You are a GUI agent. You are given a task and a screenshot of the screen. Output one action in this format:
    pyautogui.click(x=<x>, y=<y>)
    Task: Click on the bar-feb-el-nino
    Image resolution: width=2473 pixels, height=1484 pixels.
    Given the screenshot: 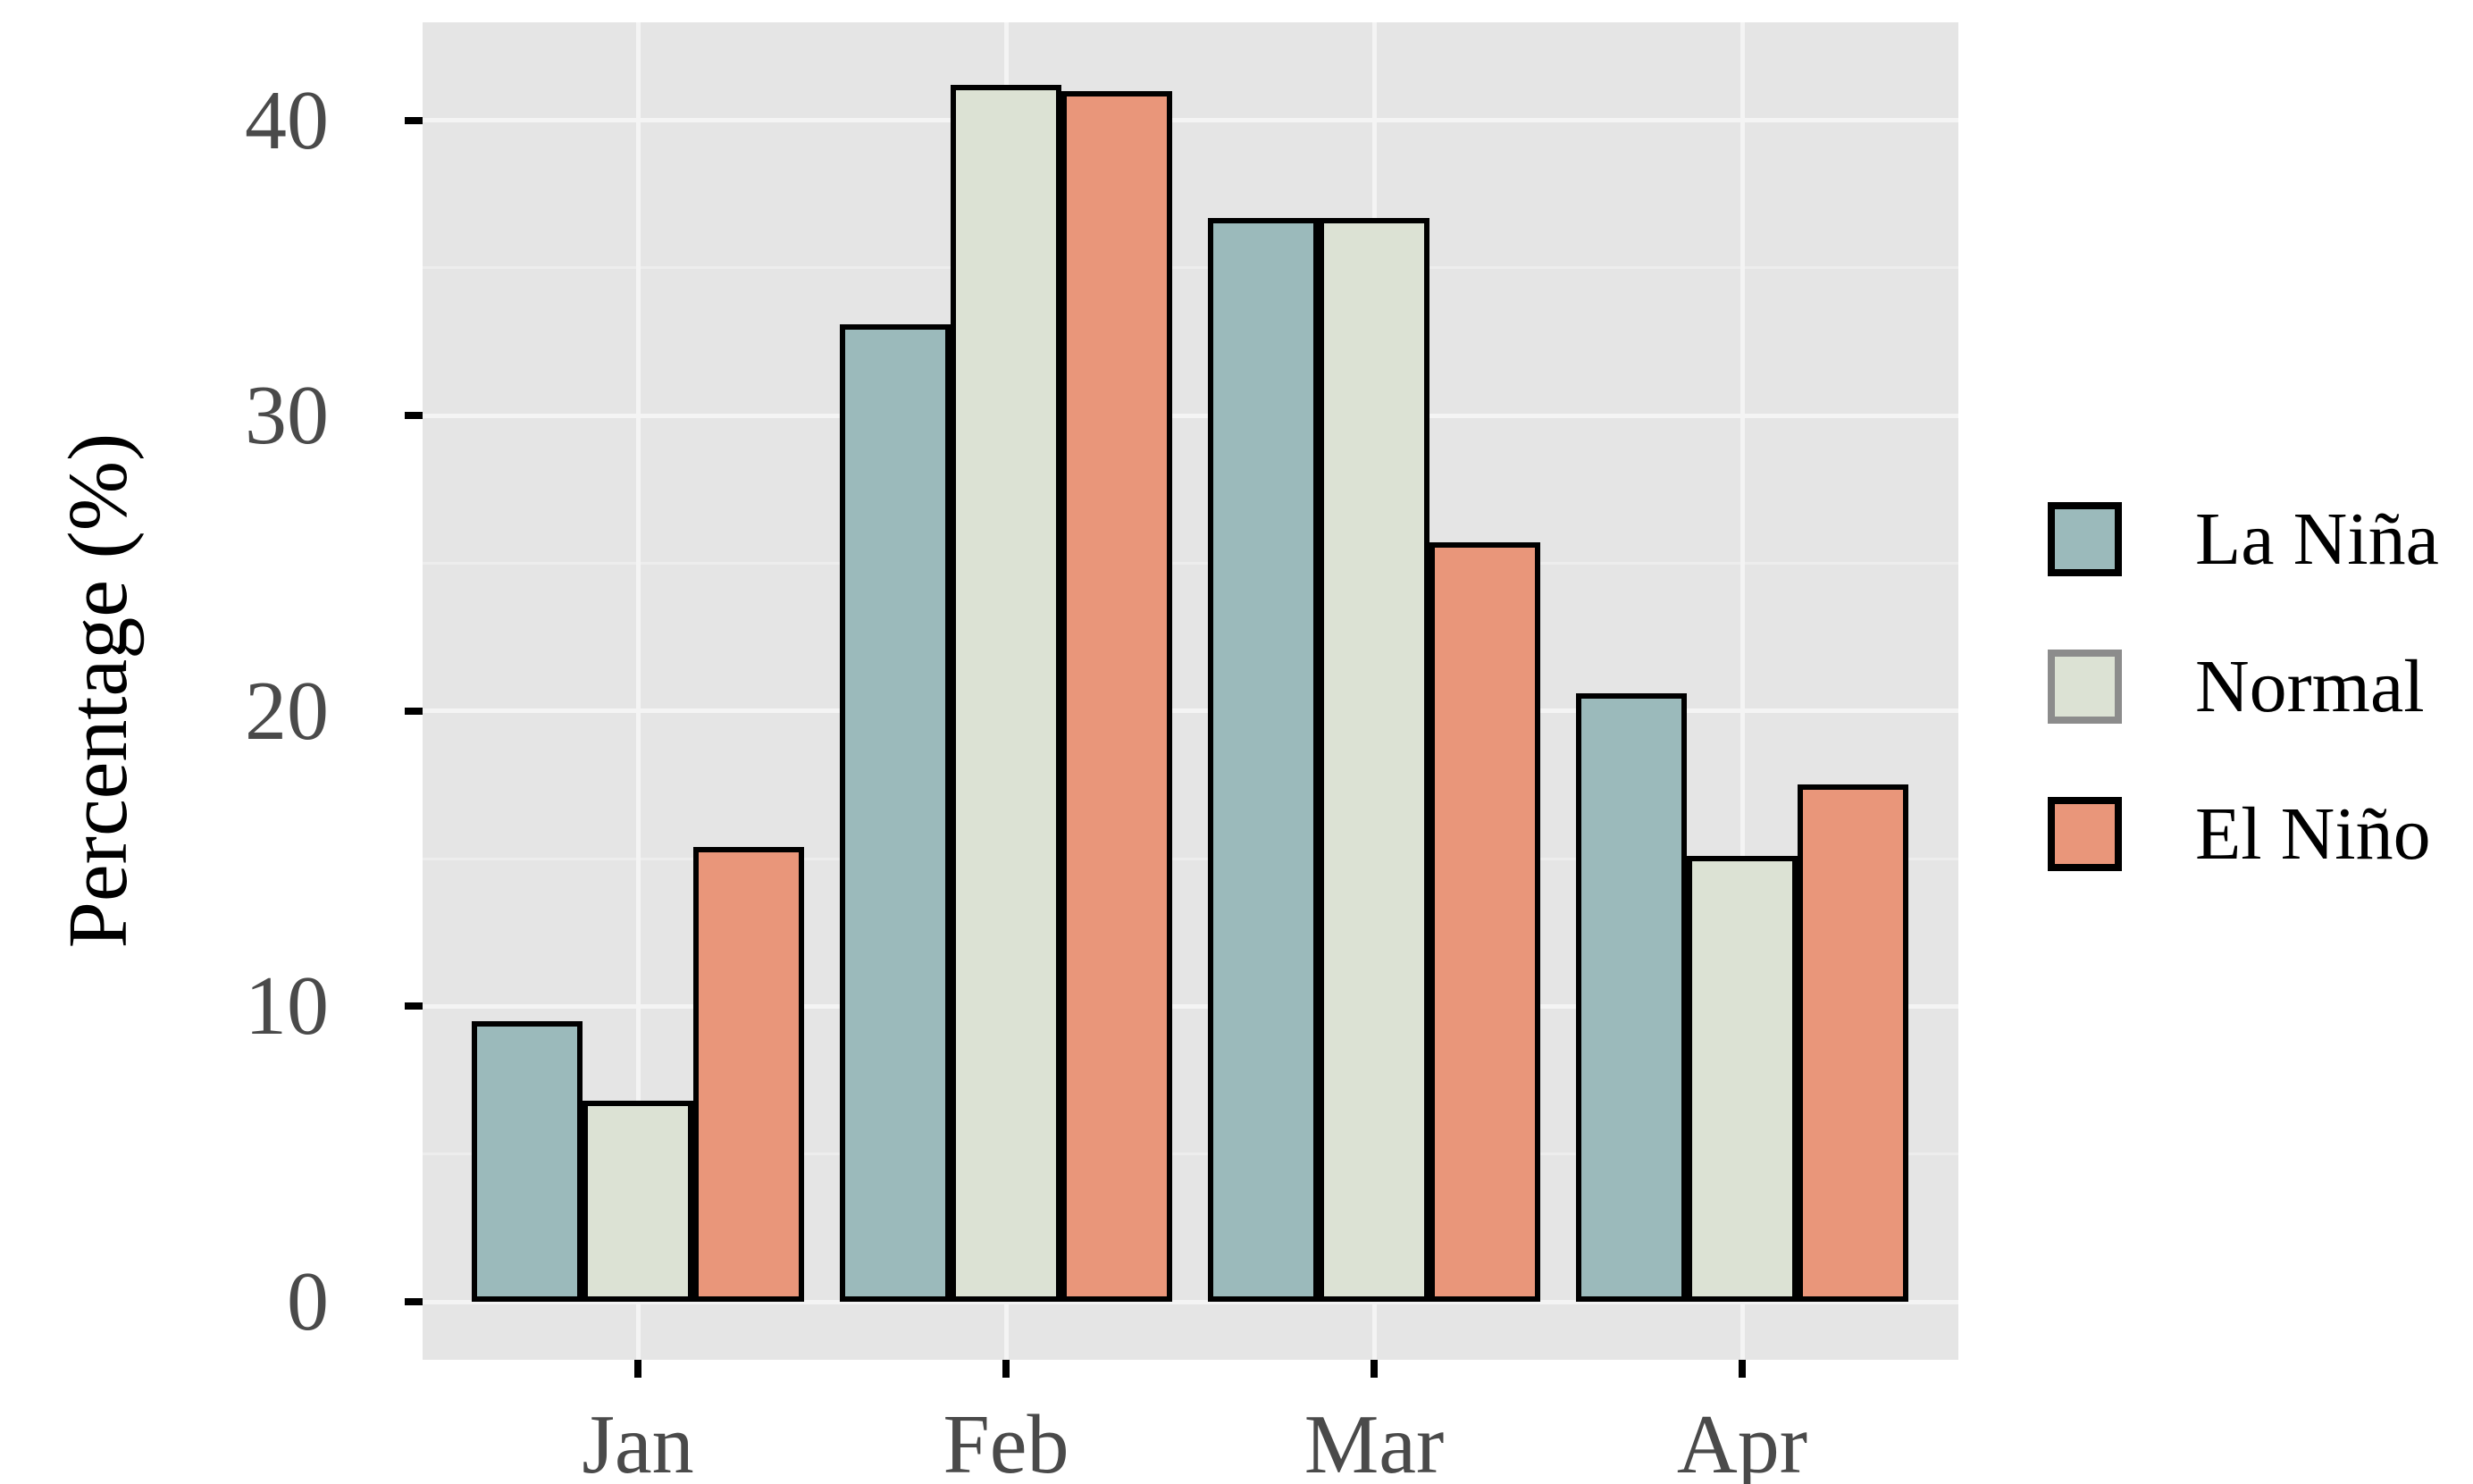 What is the action you would take?
    pyautogui.click(x=1116, y=696)
    